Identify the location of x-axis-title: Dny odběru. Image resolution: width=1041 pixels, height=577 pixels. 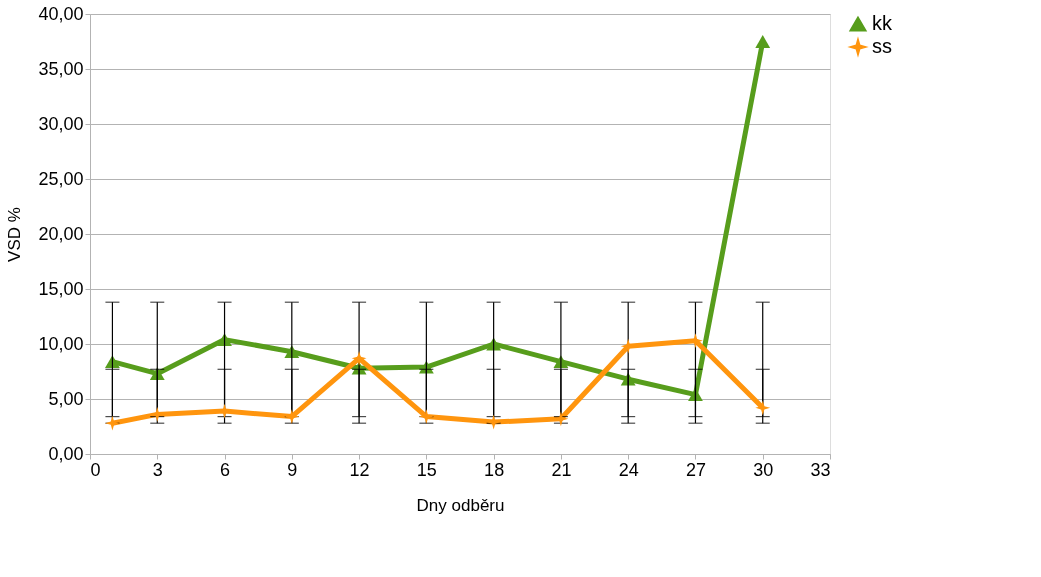
(460, 505).